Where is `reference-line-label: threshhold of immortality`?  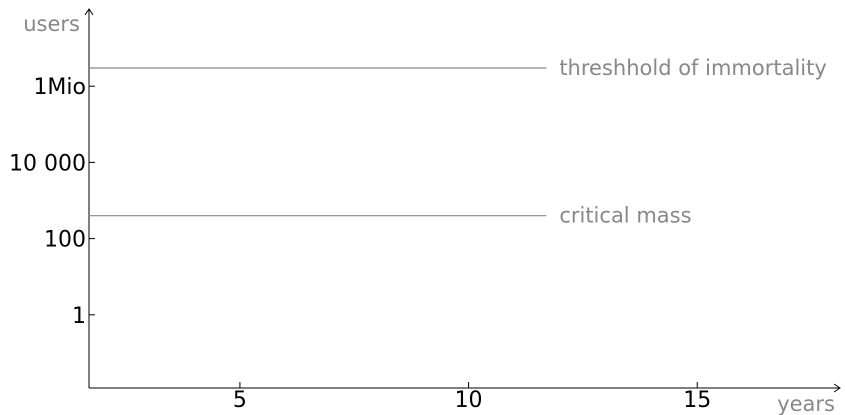 reference-line-label: threshhold of immortality is located at coordinates (692, 68).